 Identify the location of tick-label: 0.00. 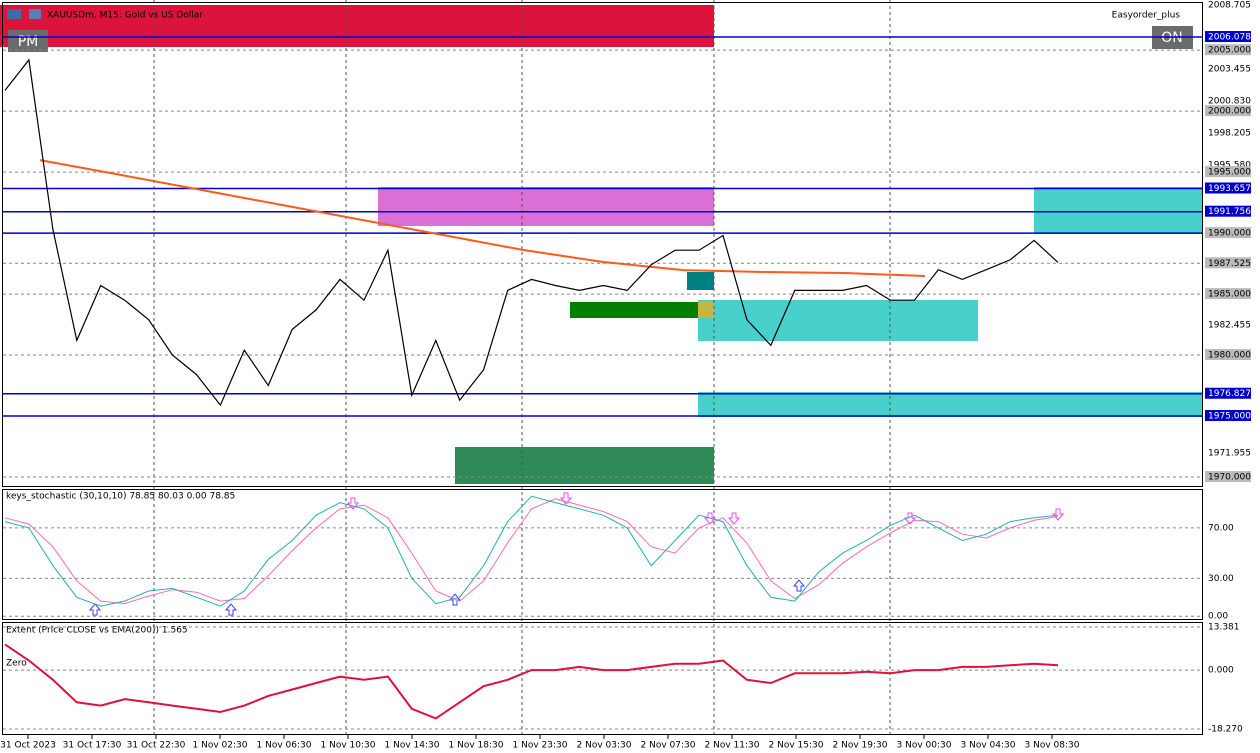
(1218, 617).